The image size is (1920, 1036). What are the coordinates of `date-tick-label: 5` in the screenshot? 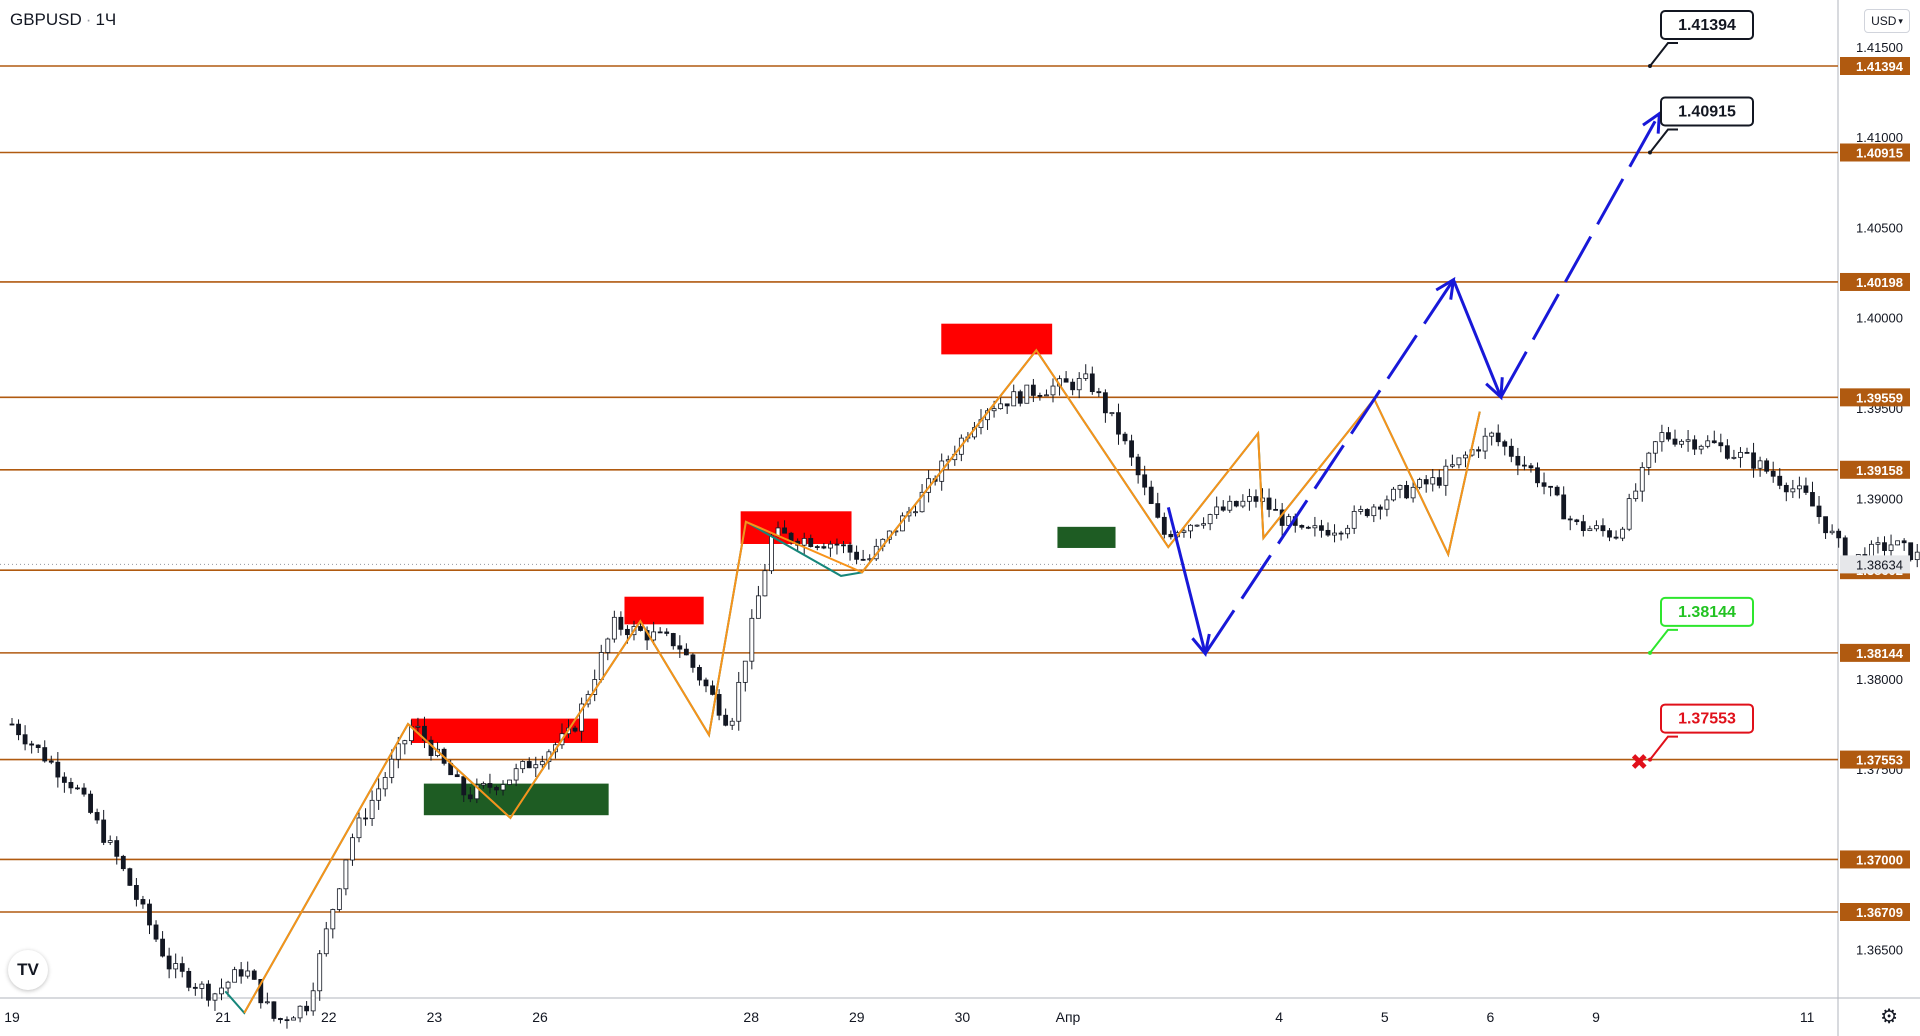 It's located at (1385, 1017).